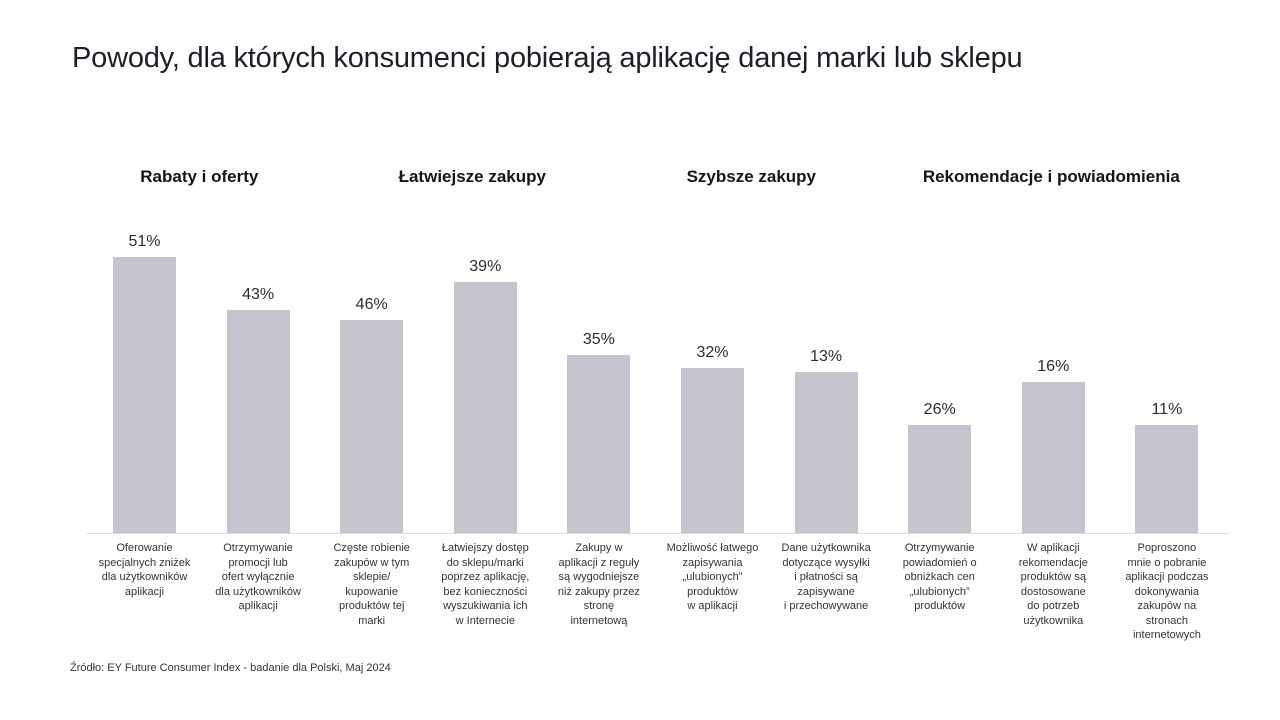 This screenshot has height=720, width=1280. Describe the element at coordinates (939, 409) in the screenshot. I see `bar-value-label: 26%` at that location.